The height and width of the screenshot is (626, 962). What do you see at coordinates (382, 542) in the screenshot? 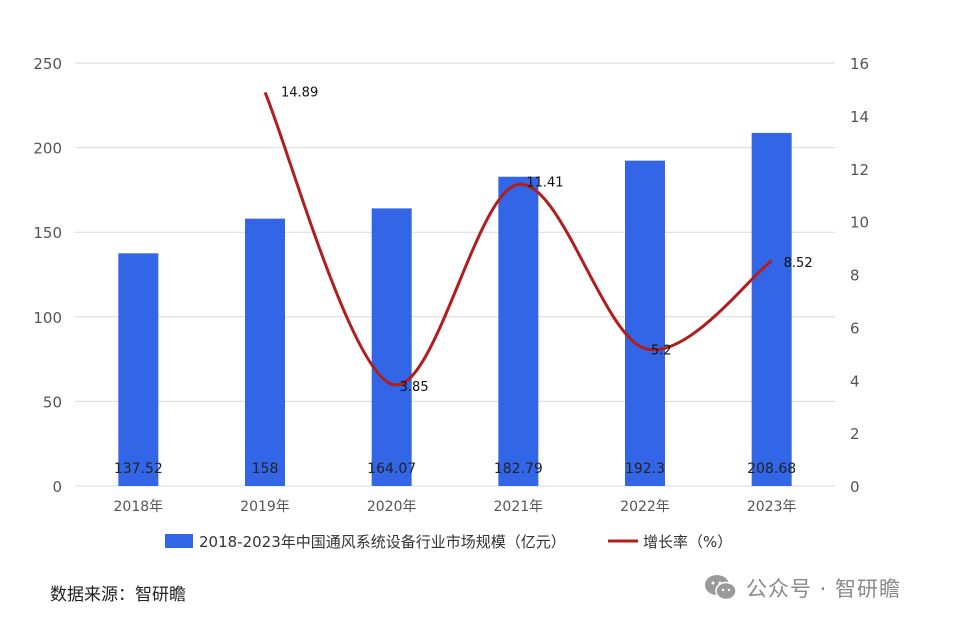
I see `legend-label-bar: 2018-2023年中国通风系统设备行业市场规模（亿元）` at bounding box center [382, 542].